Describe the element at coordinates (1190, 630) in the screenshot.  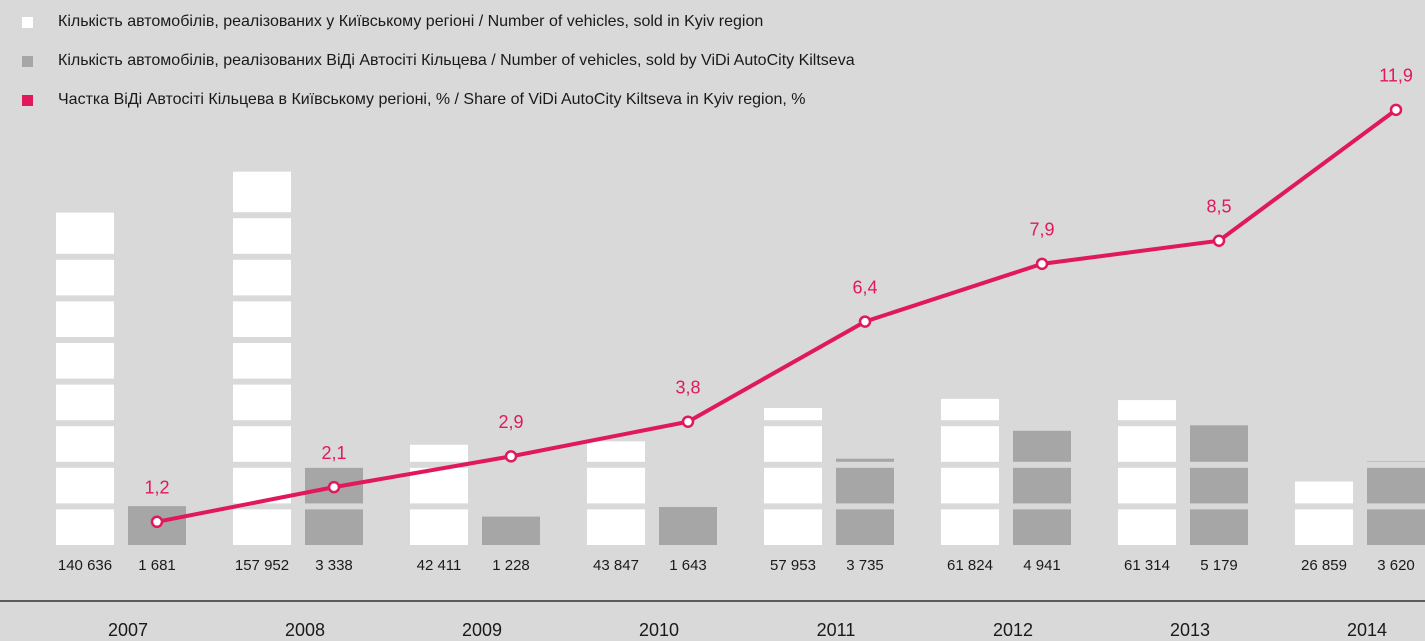
I see `x-tick-label: 2013` at that location.